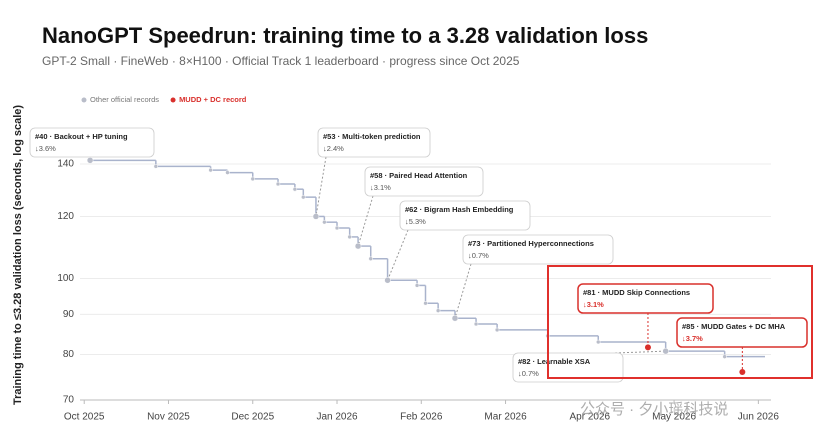 The height and width of the screenshot is (447, 828). Describe the element at coordinates (84, 417) in the screenshot. I see `x-tick-label: Oct 2025` at that location.